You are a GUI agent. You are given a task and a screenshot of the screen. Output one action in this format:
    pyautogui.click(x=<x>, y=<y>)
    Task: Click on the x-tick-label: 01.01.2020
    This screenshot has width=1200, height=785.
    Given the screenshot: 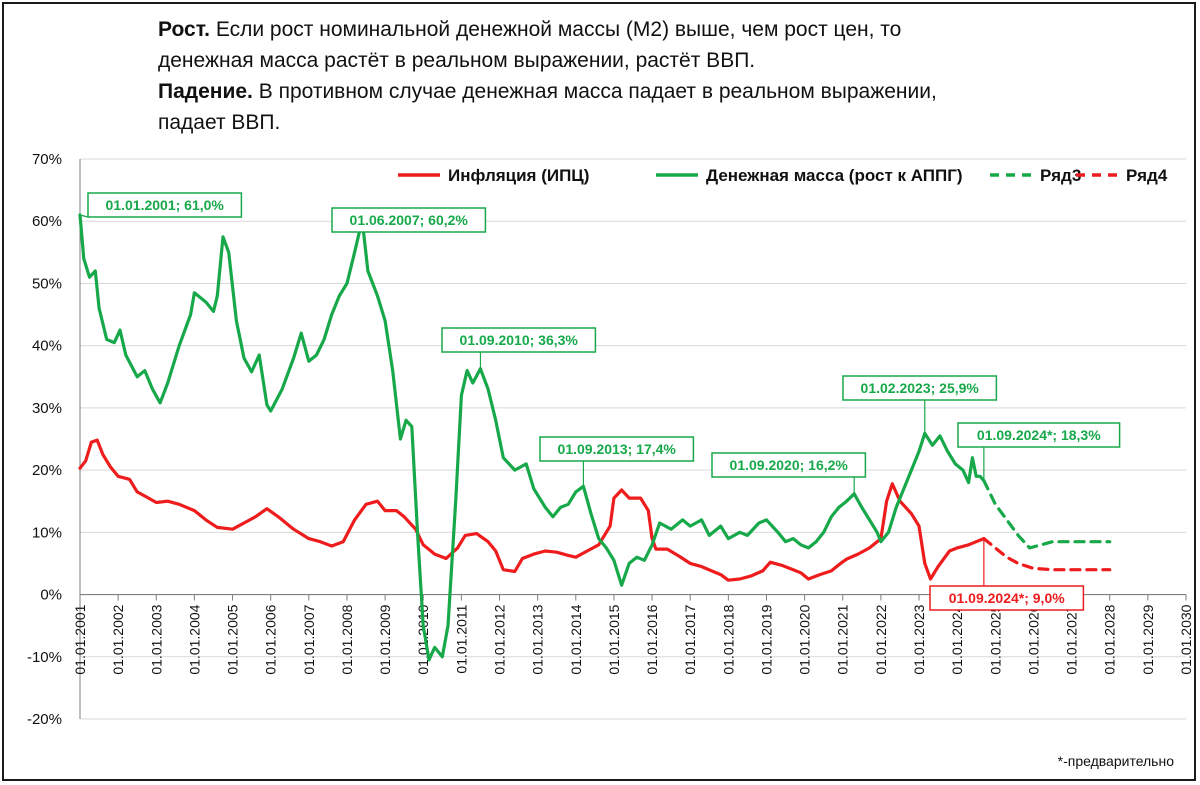 What is the action you would take?
    pyautogui.click(x=805, y=639)
    